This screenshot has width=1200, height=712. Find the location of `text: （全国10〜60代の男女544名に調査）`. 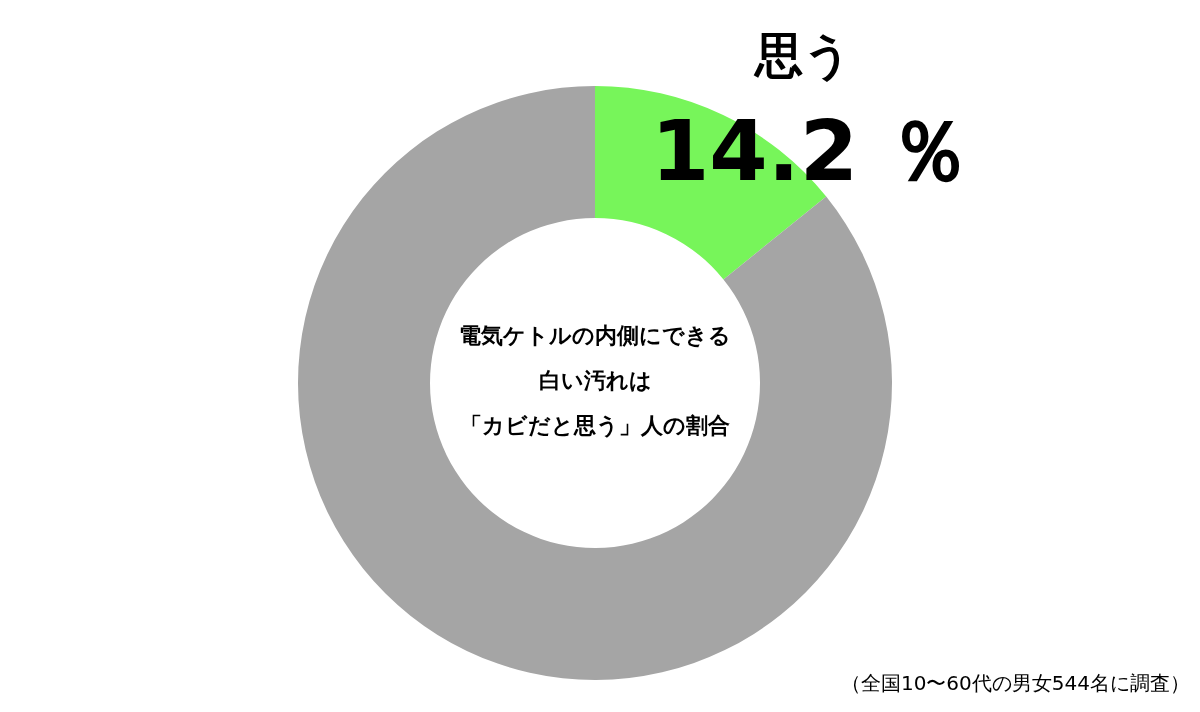

text: （全国10〜60代の男女544名に調査） is located at coordinates (1015, 683).